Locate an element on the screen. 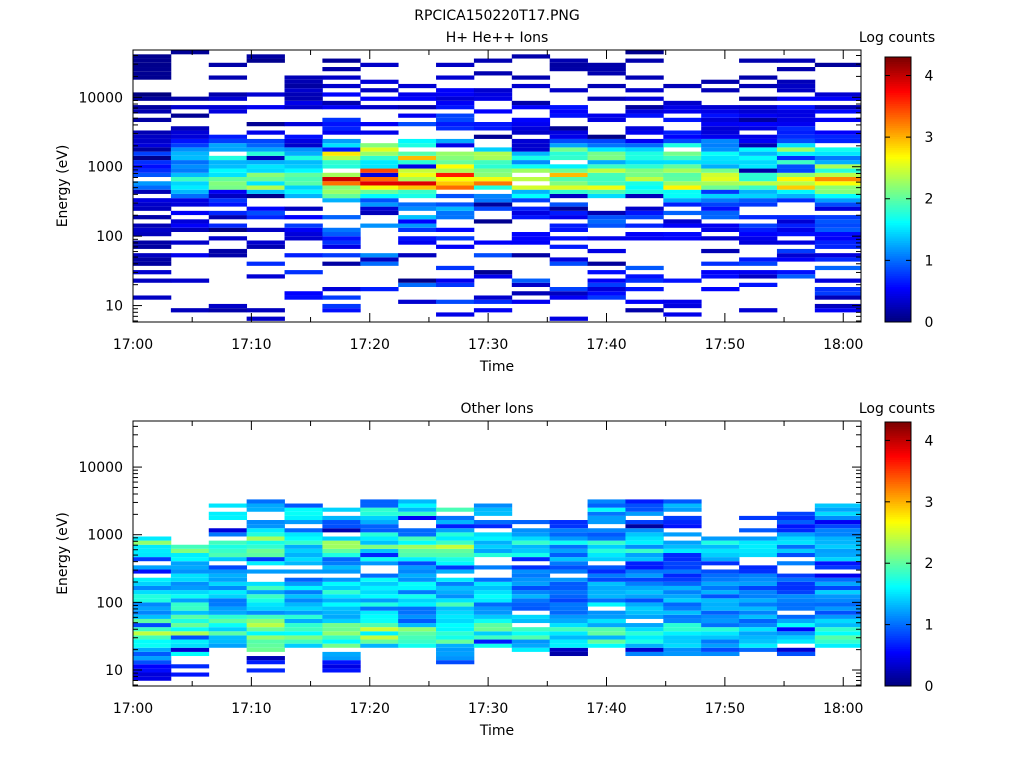  colorbar-frame is located at coordinates (898, 189).